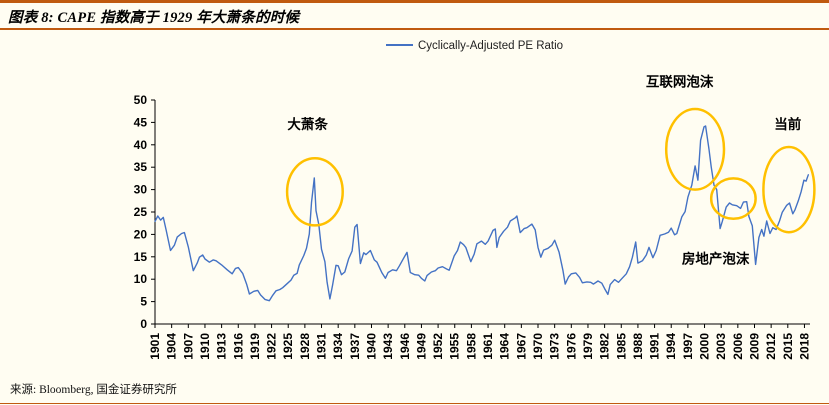 The height and width of the screenshot is (405, 829). Describe the element at coordinates (688, 346) in the screenshot. I see `x-tick-label: 1997` at that location.